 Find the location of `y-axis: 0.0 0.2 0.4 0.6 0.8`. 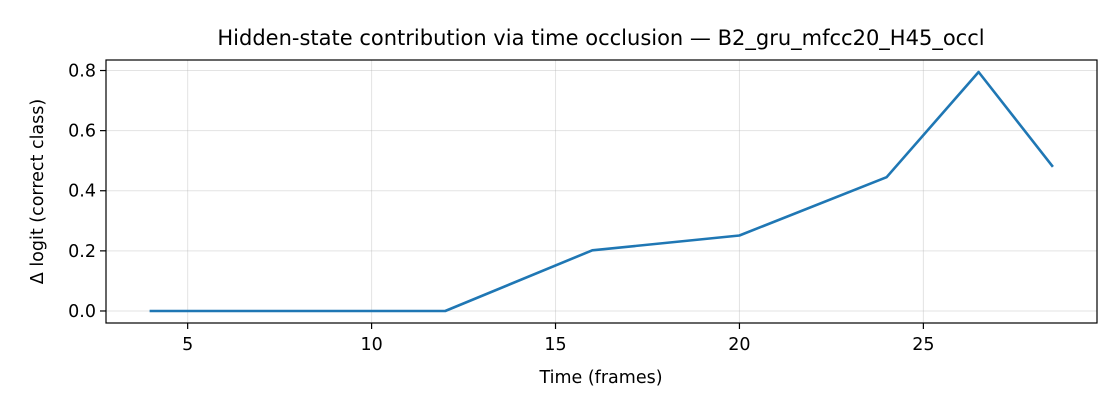

y-axis: 0.0 0.2 0.4 0.6 0.8 is located at coordinates (87, 192).